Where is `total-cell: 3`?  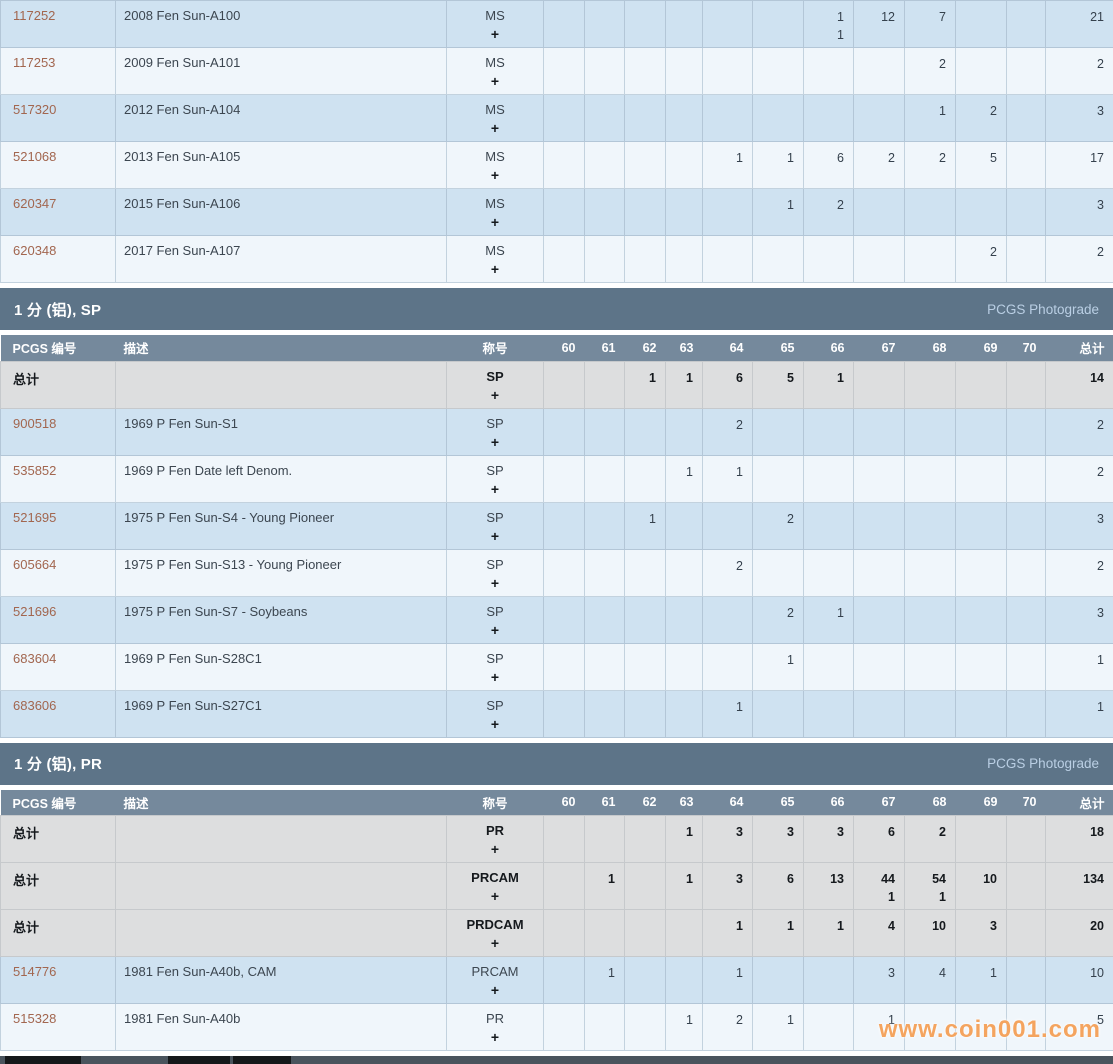 total-cell: 3 is located at coordinates (1079, 619).